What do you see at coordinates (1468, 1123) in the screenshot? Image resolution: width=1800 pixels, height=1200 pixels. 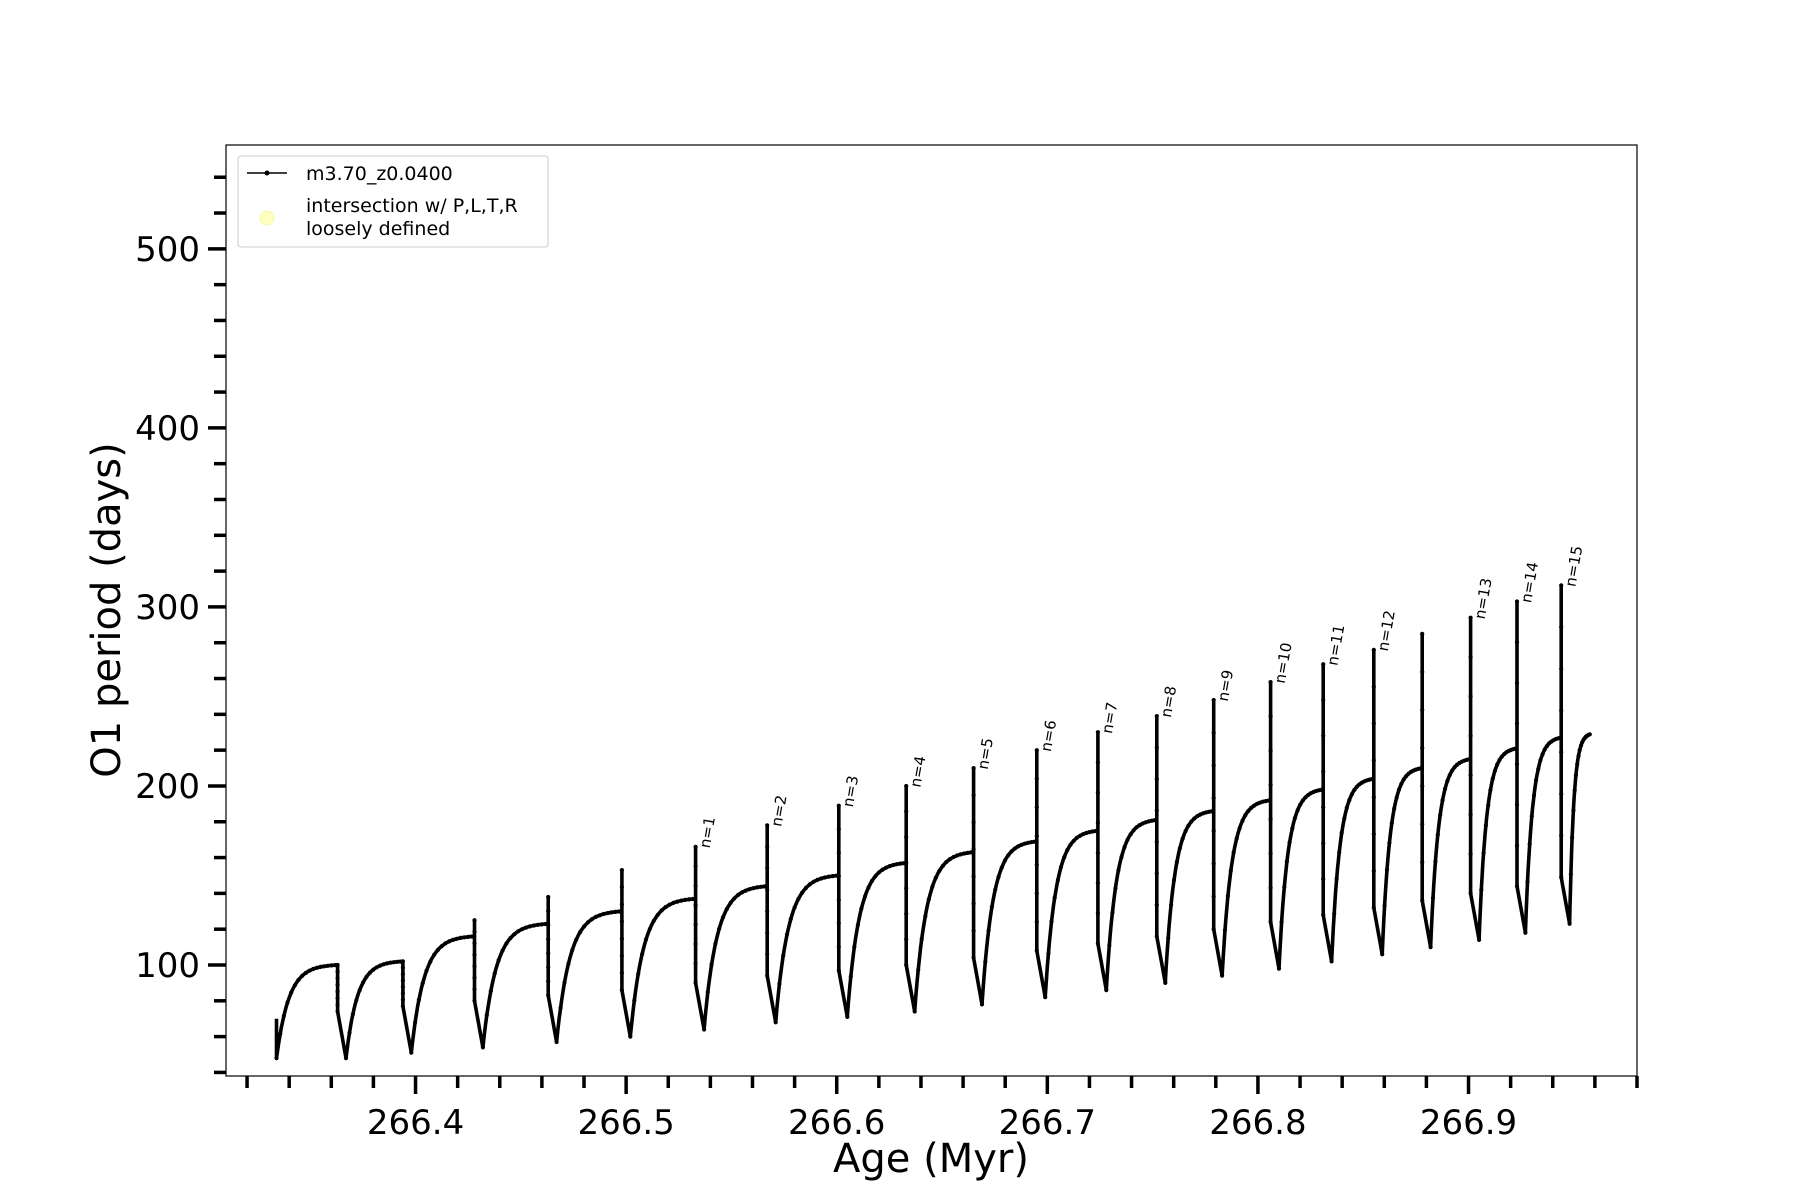 I see `x-tick-label: 266.9` at bounding box center [1468, 1123].